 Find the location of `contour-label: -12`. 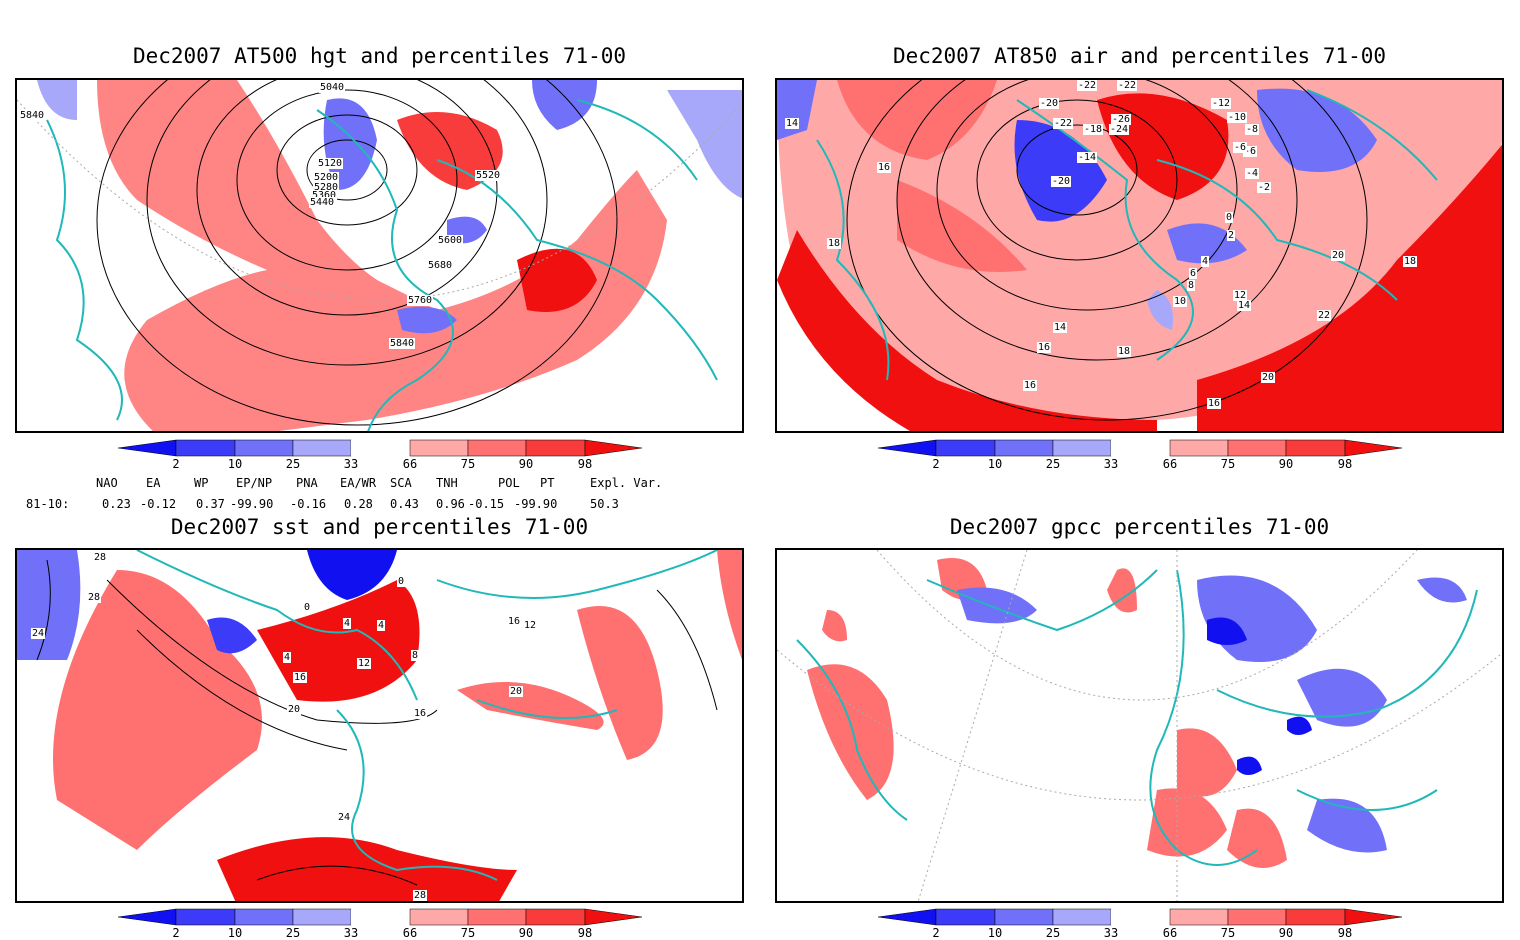

contour-label: -12 is located at coordinates (1221, 103).